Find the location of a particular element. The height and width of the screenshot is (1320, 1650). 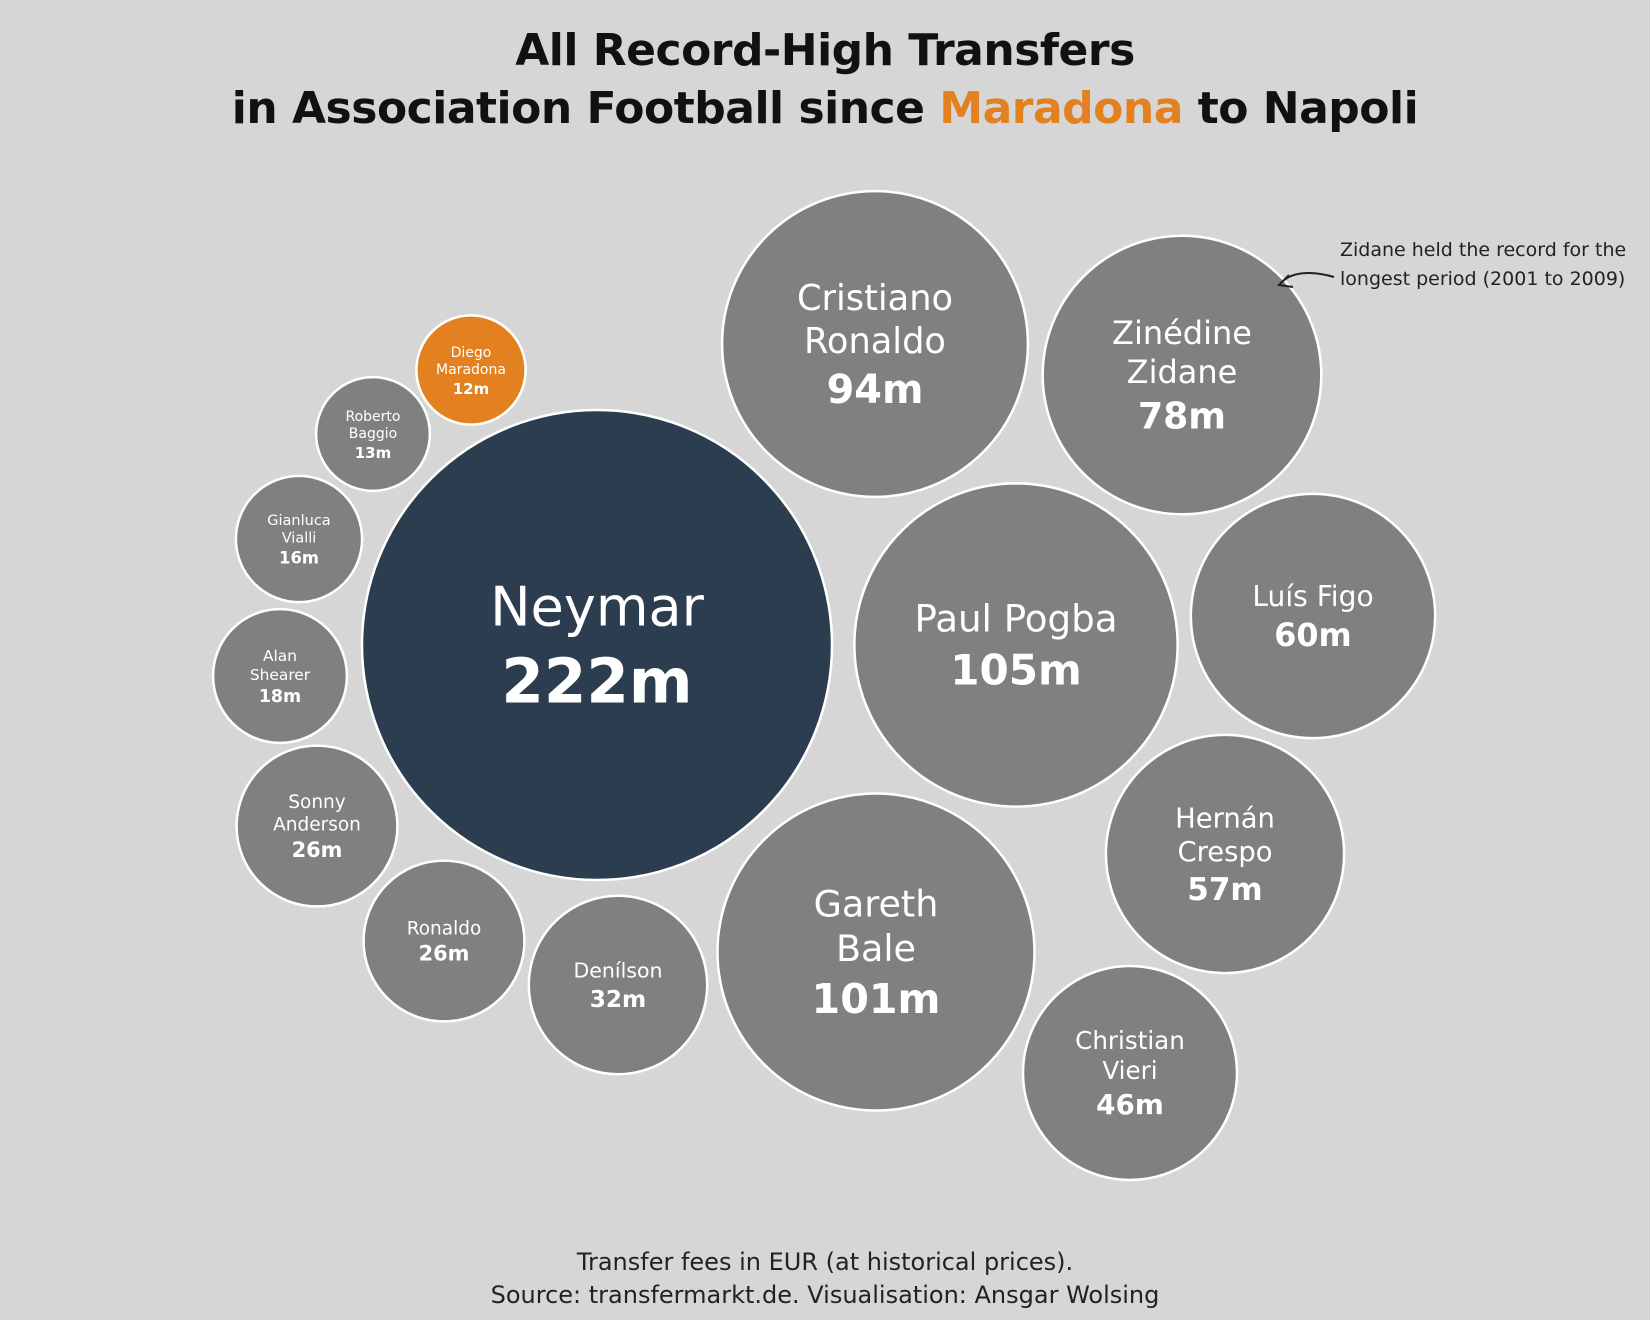

bubble-name-hernan-crespo-line1: Hernán is located at coordinates (1225, 818).